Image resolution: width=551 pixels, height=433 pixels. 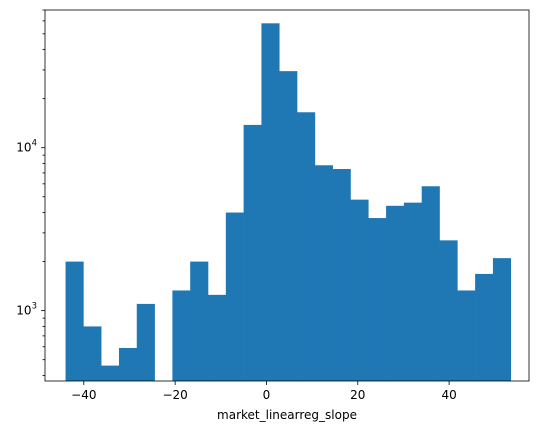 I want to click on x-tick-label: −20, so click(x=174, y=395).